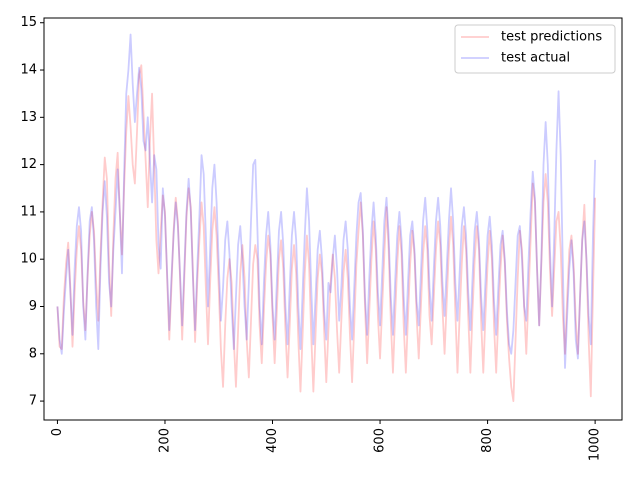 The width and height of the screenshot is (640, 480). What do you see at coordinates (551, 37) in the screenshot?
I see `legend-label-0: test predictions` at bounding box center [551, 37].